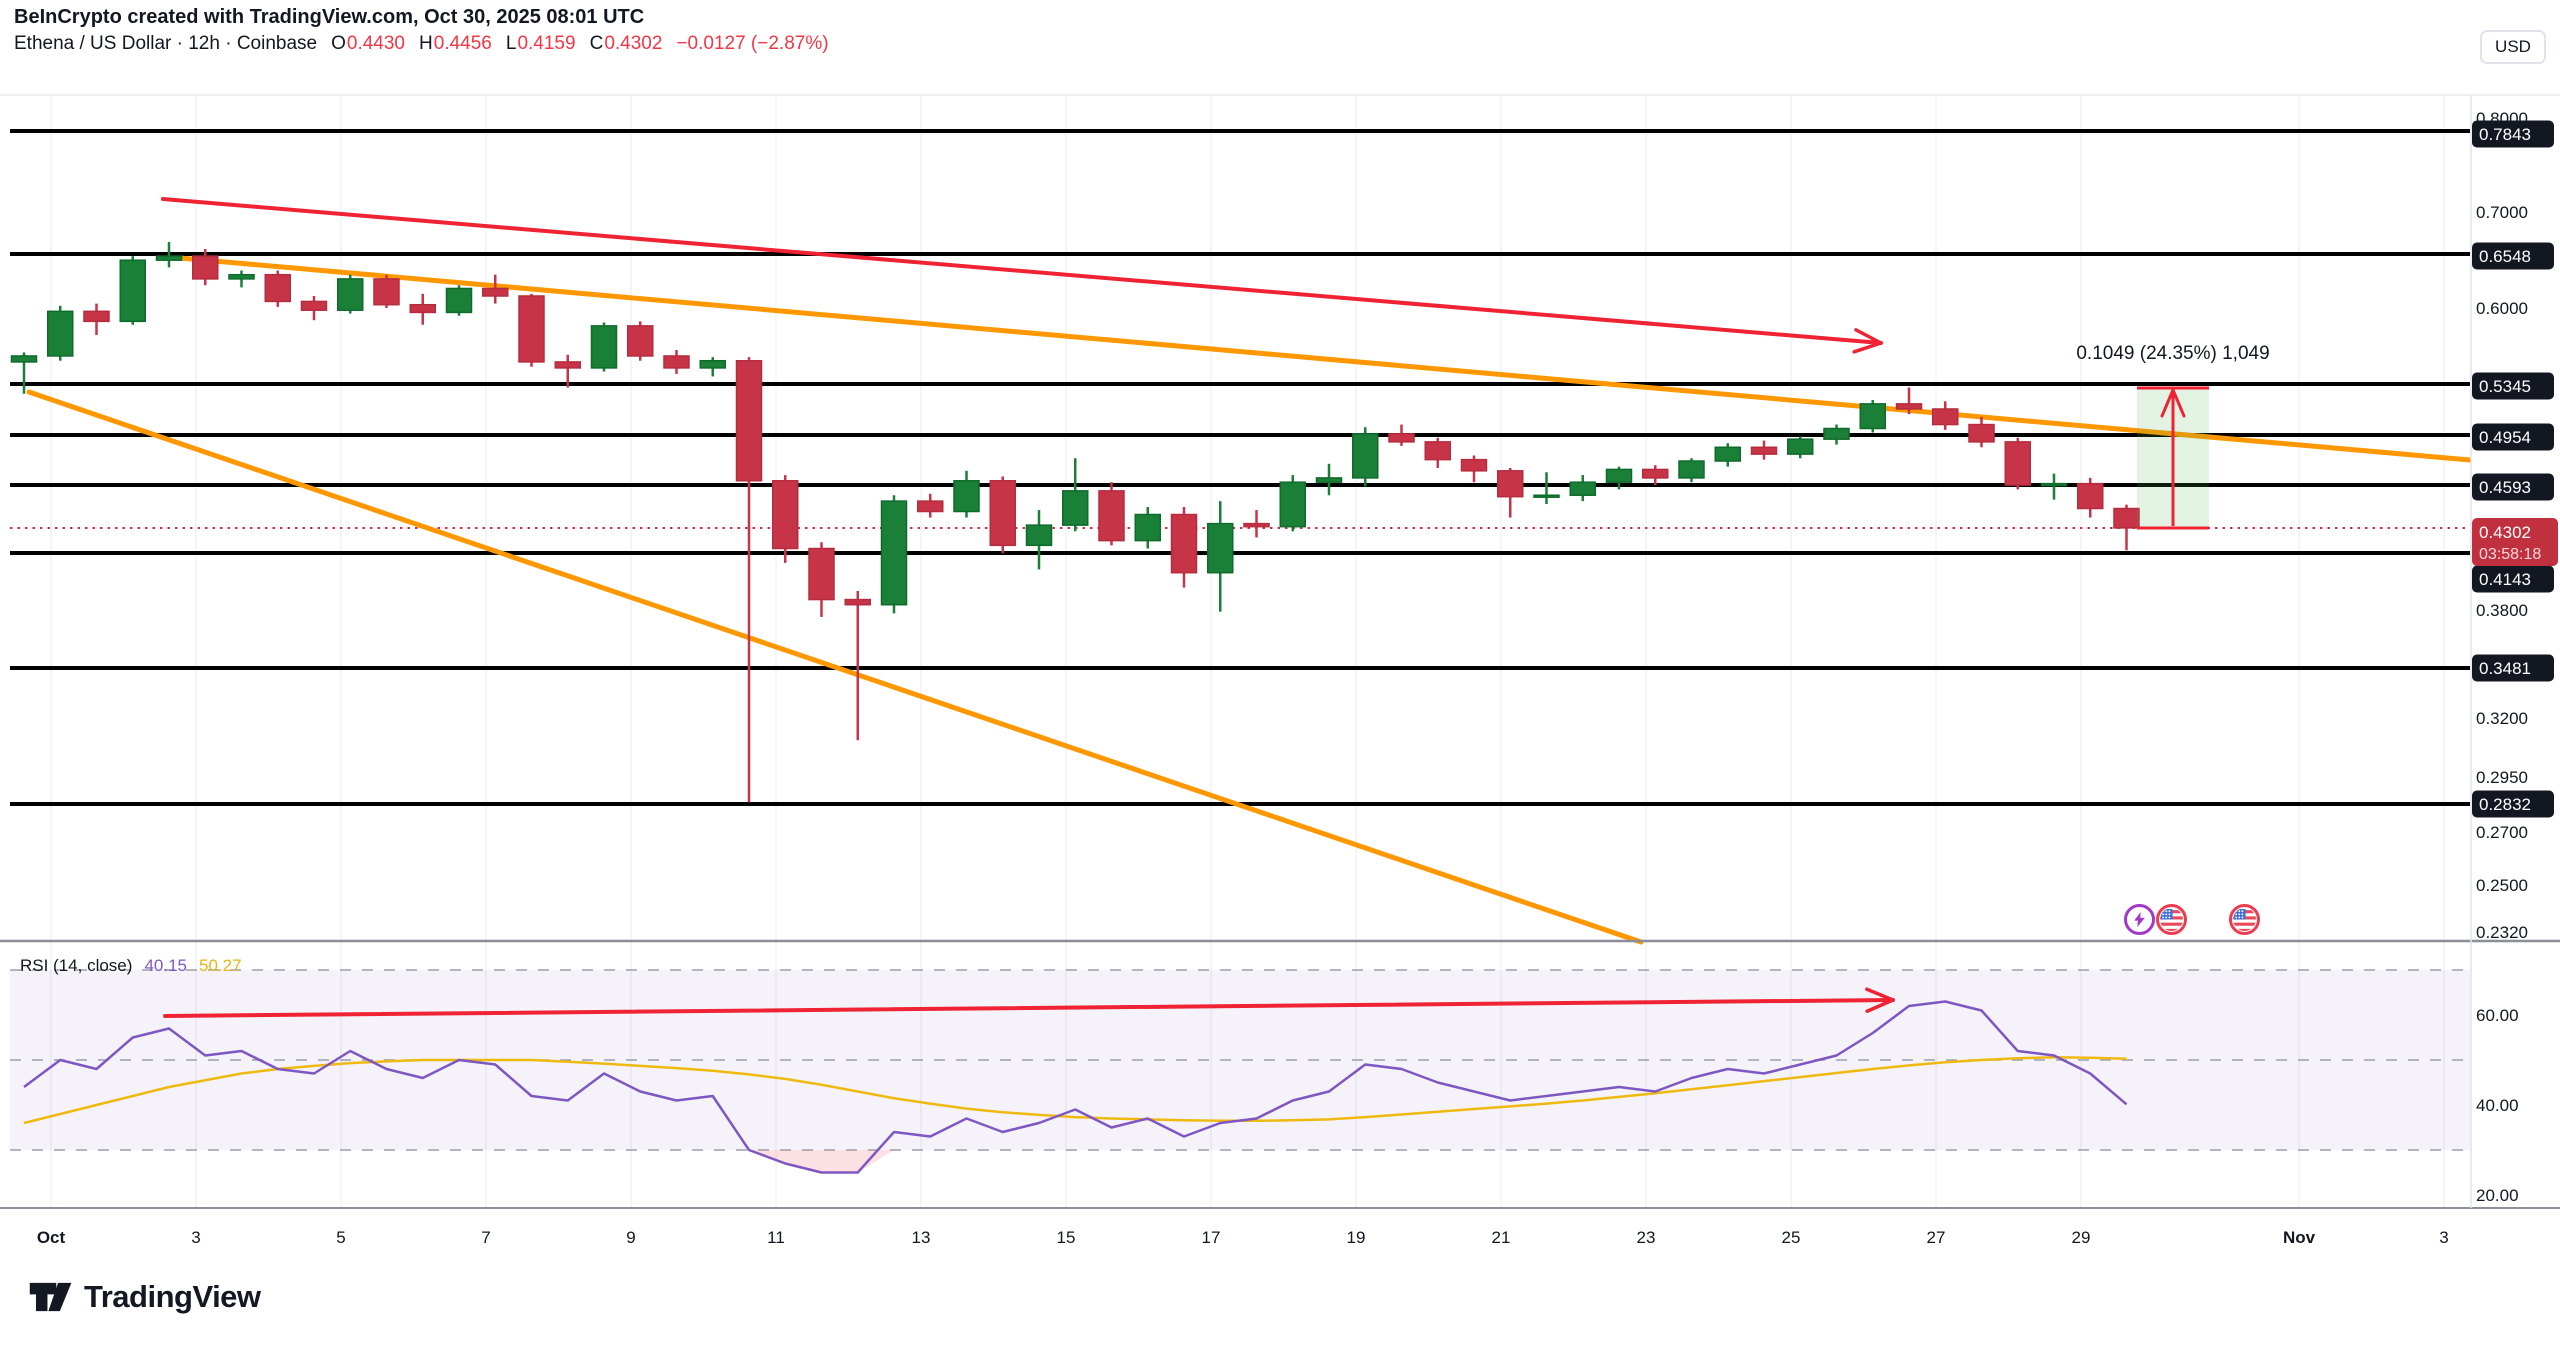  I want to click on price-axis-label-0.2500: 0.2500, so click(2502, 885).